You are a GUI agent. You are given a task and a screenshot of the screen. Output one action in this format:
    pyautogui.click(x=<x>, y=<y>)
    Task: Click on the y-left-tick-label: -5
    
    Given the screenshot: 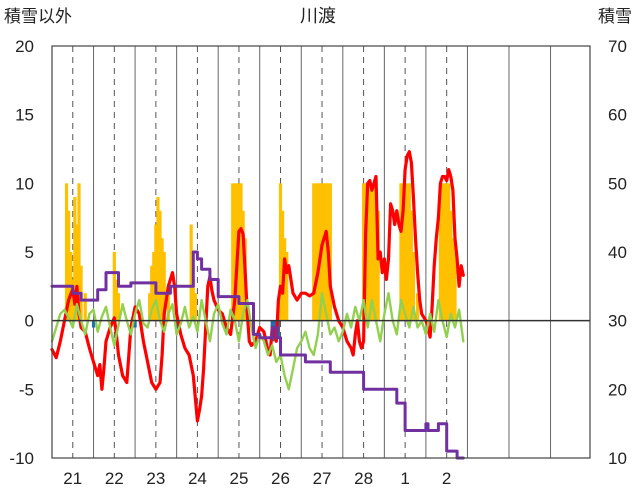 What is the action you would take?
    pyautogui.click(x=26, y=389)
    